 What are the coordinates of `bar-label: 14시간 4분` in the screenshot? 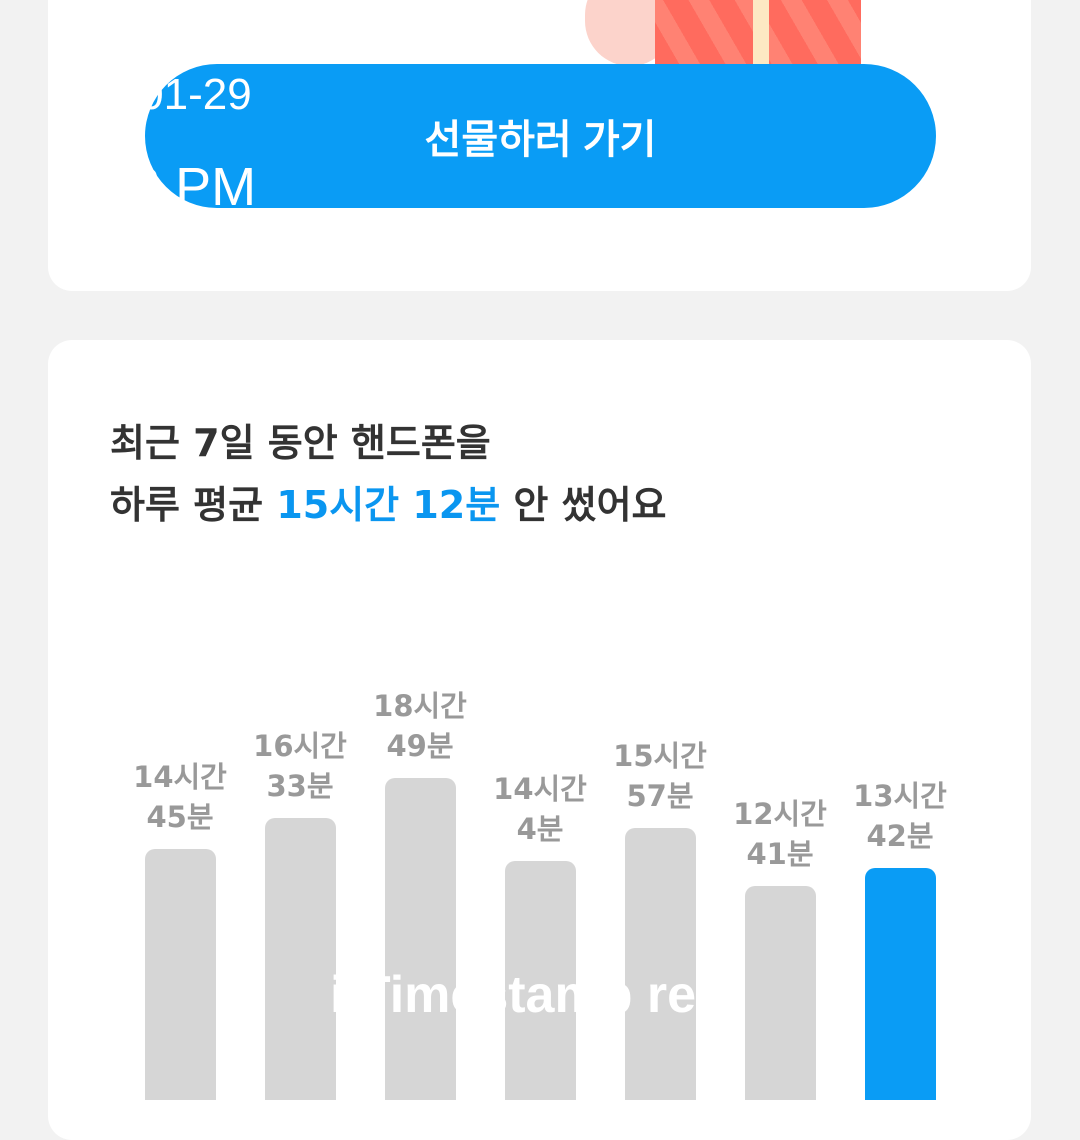 It's located at (540, 809).